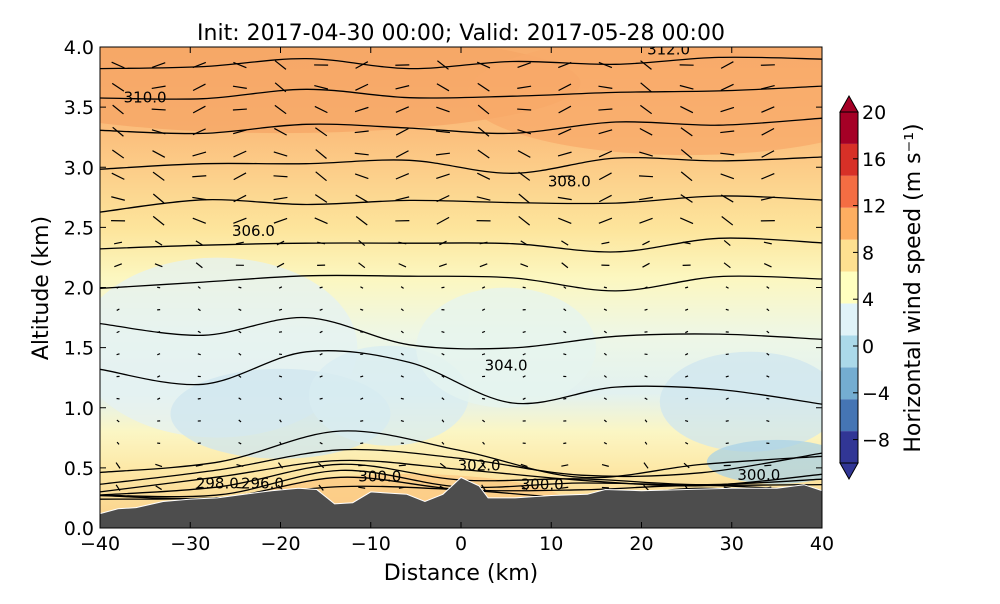 This screenshot has width=1000, height=604. I want to click on colorbar-tick-label: 12, so click(874, 207).